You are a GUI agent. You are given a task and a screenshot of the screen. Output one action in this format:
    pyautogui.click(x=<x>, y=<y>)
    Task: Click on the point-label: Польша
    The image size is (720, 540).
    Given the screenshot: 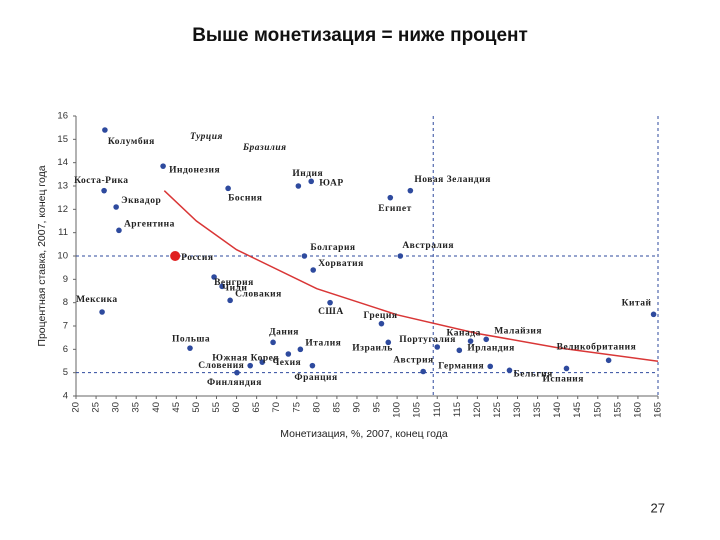 What is the action you would take?
    pyautogui.click(x=191, y=339)
    